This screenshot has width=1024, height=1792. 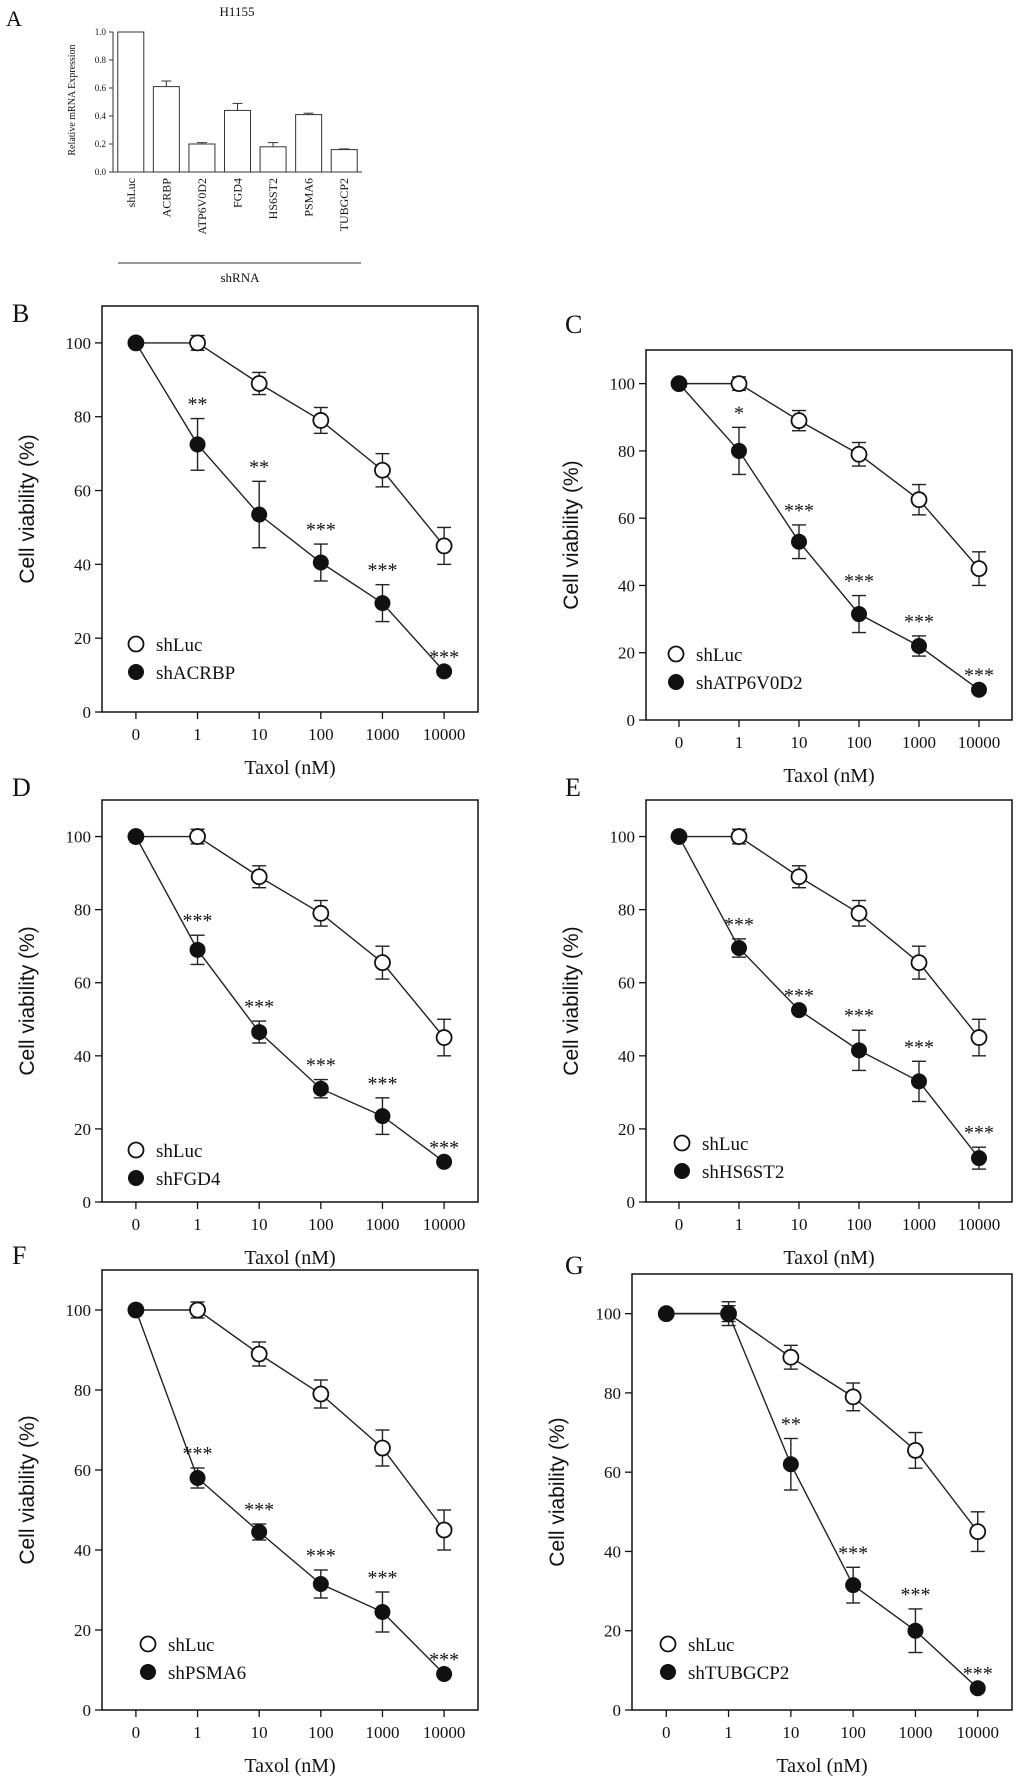 What do you see at coordinates (321, 734) in the screenshot?
I see `x-tick-label: 100` at bounding box center [321, 734].